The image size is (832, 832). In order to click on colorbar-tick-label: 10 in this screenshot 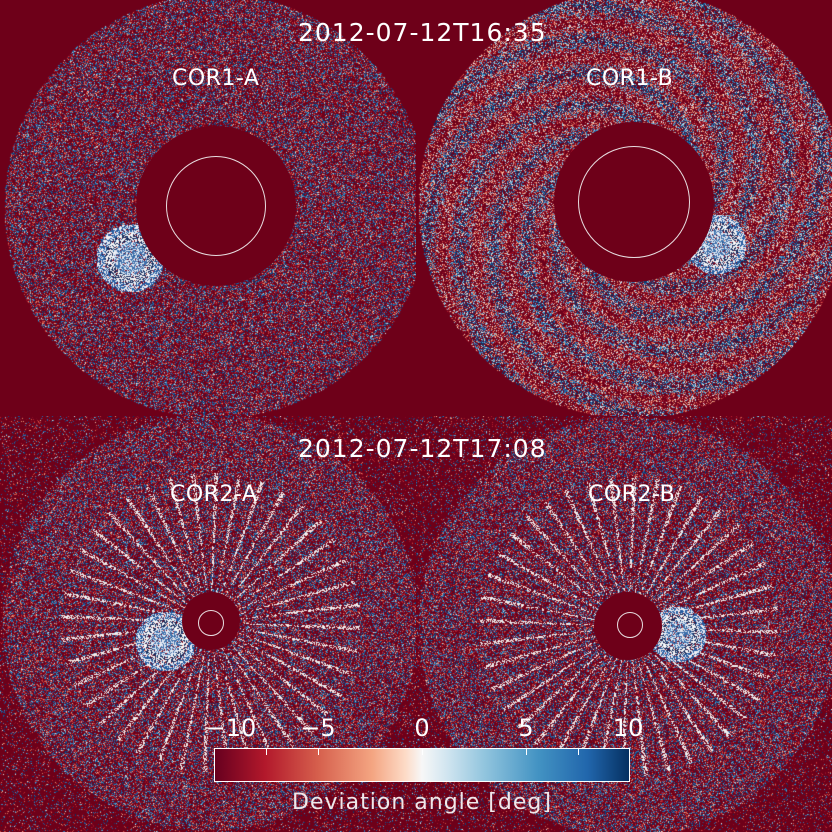, I will do `click(628, 728)`.